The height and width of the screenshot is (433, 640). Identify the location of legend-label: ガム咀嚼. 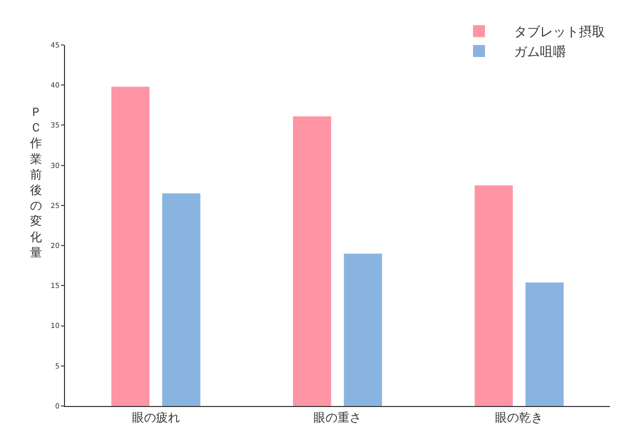
(540, 52).